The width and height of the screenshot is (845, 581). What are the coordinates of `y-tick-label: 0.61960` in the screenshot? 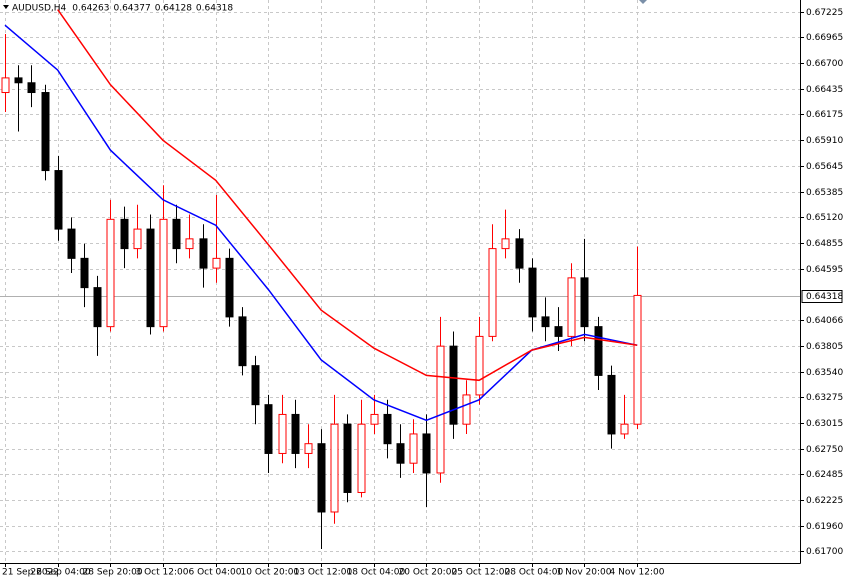 It's located at (824, 527).